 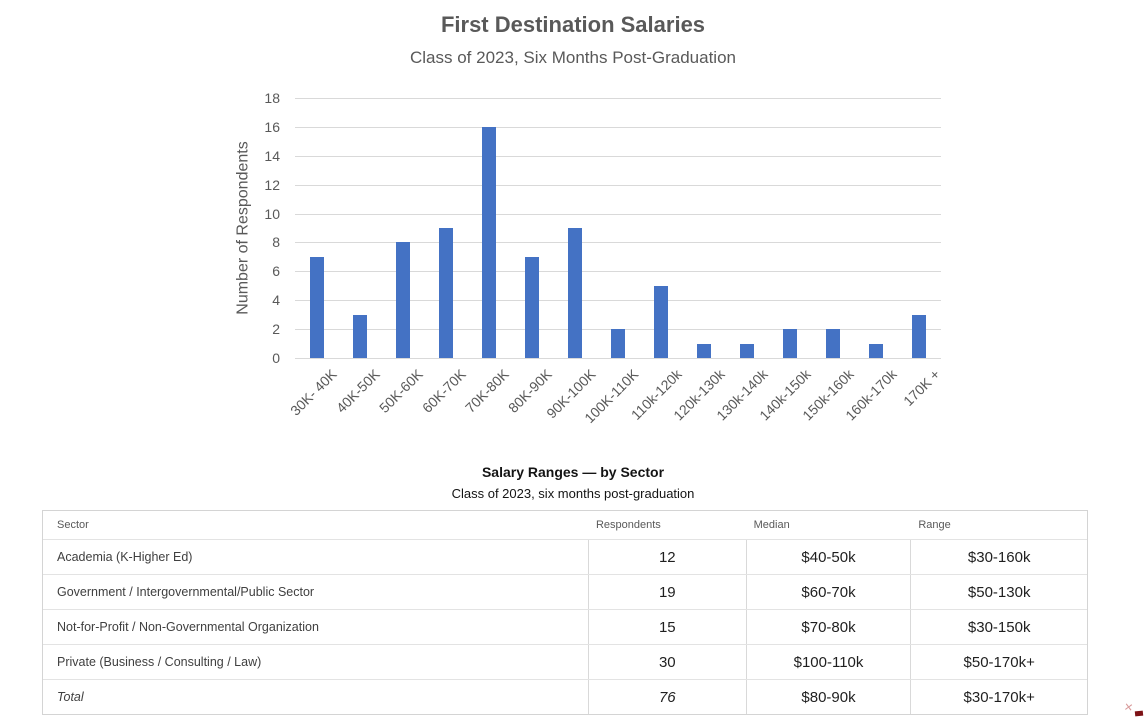 I want to click on respondents-cell: 76, so click(x=666, y=697).